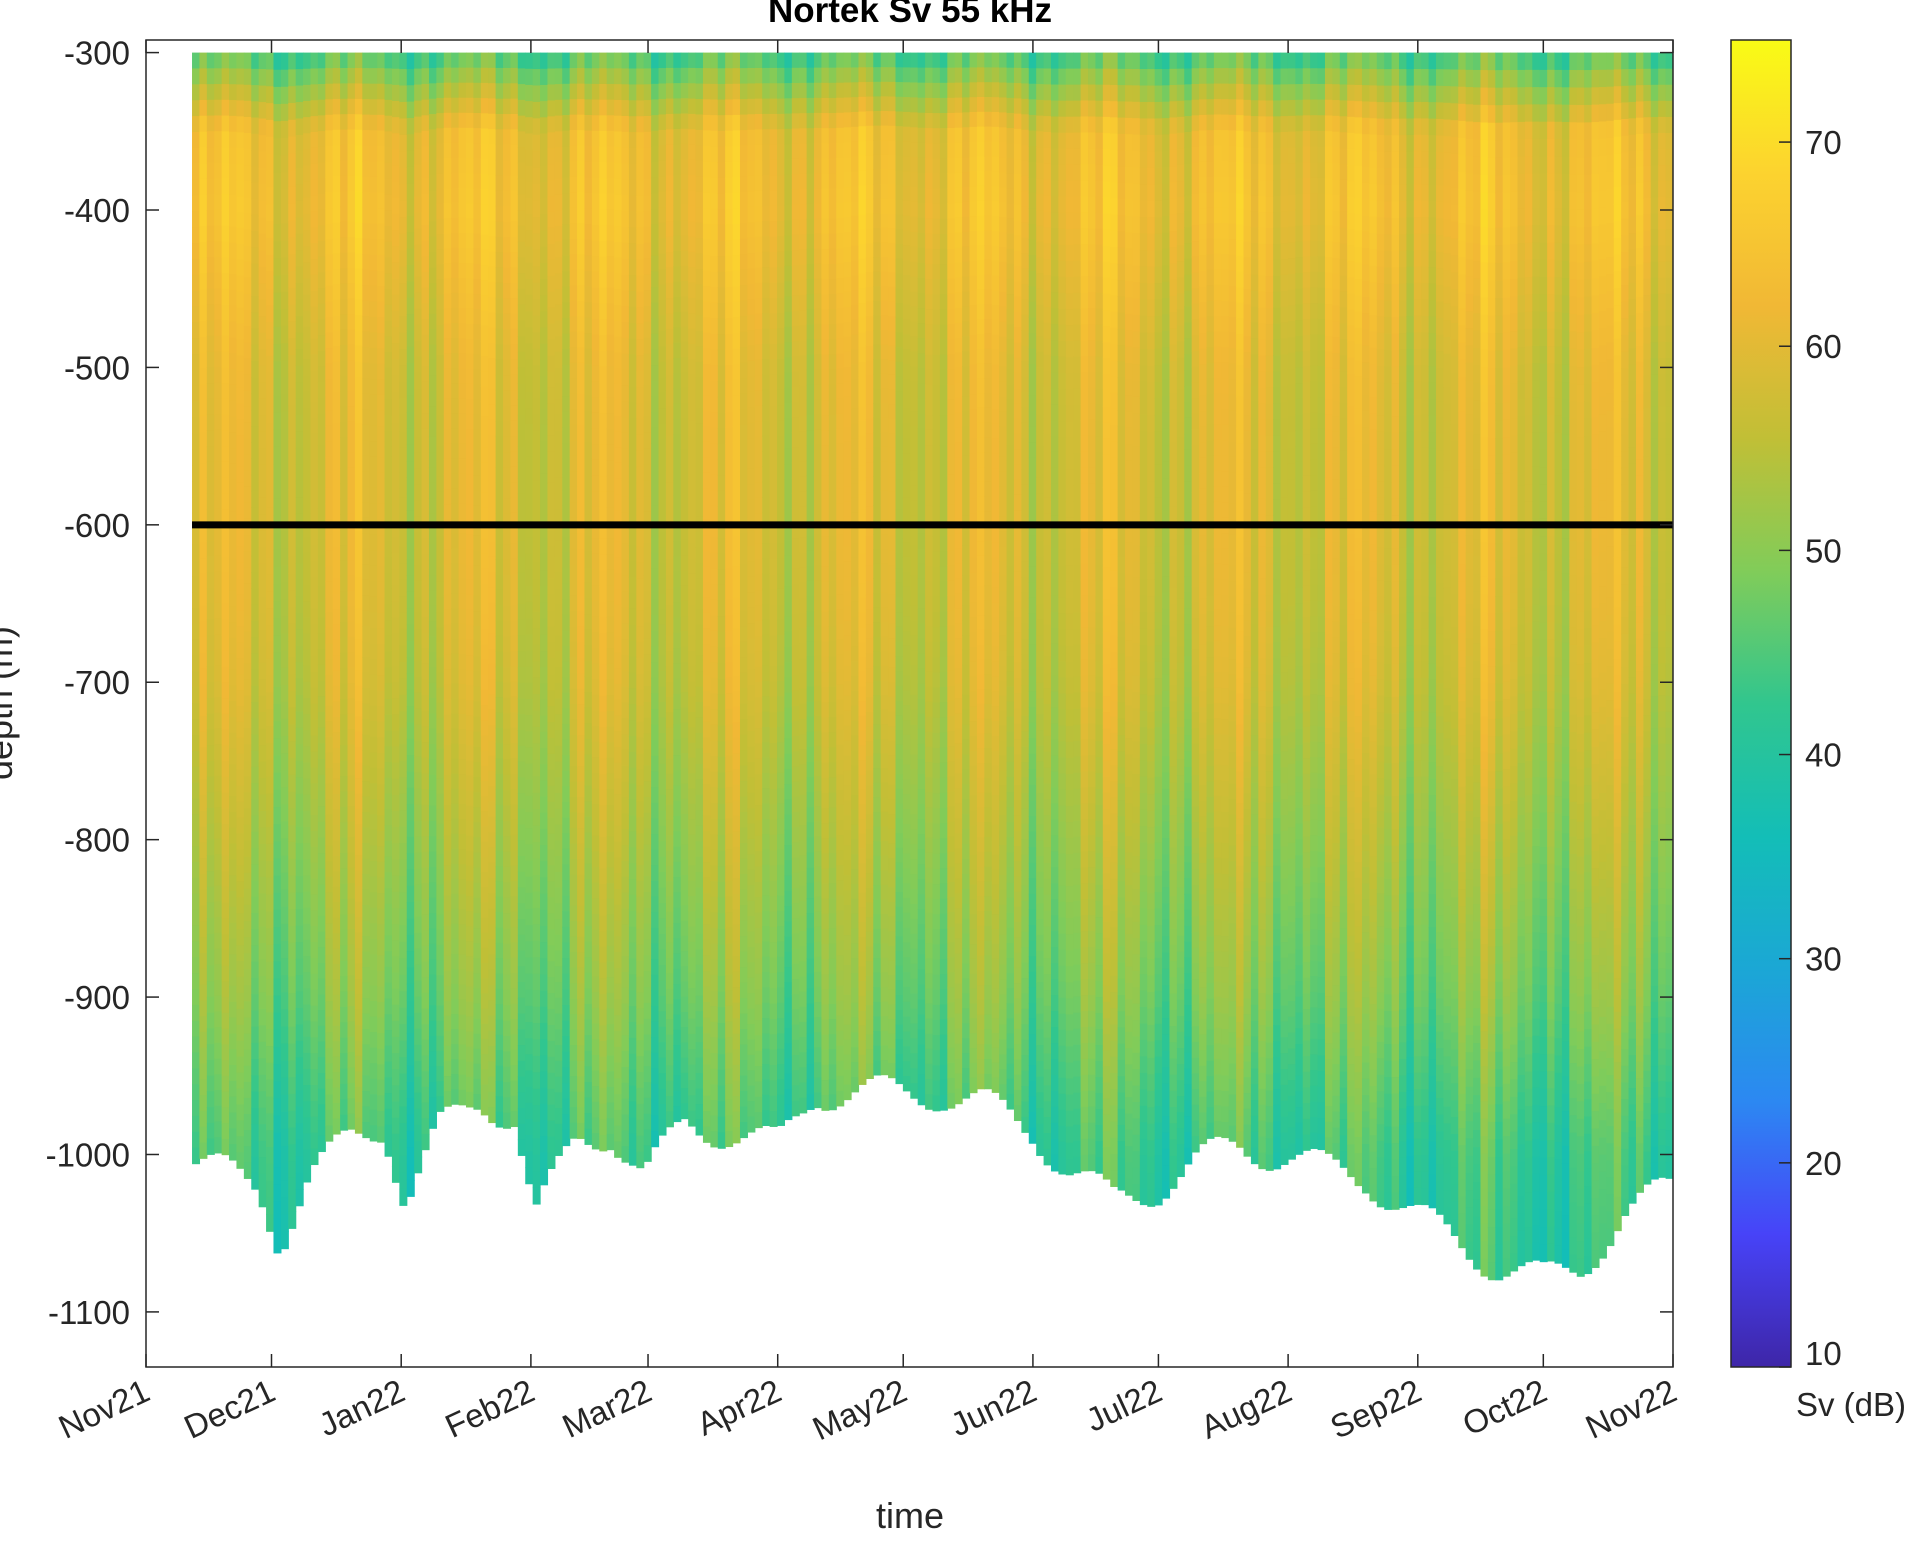 This screenshot has height=1542, width=1920. What do you see at coordinates (910, 1515) in the screenshot?
I see `x-axis-label: time` at bounding box center [910, 1515].